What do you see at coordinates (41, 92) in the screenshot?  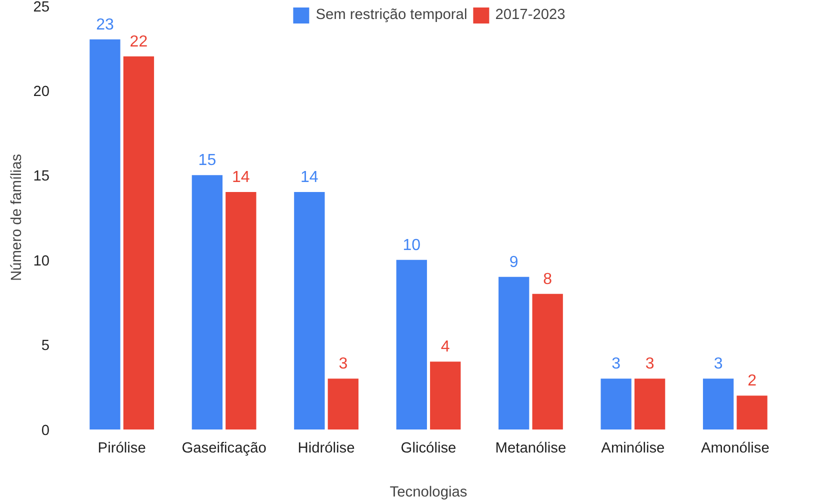 I see `y-tick-label: 20` at bounding box center [41, 92].